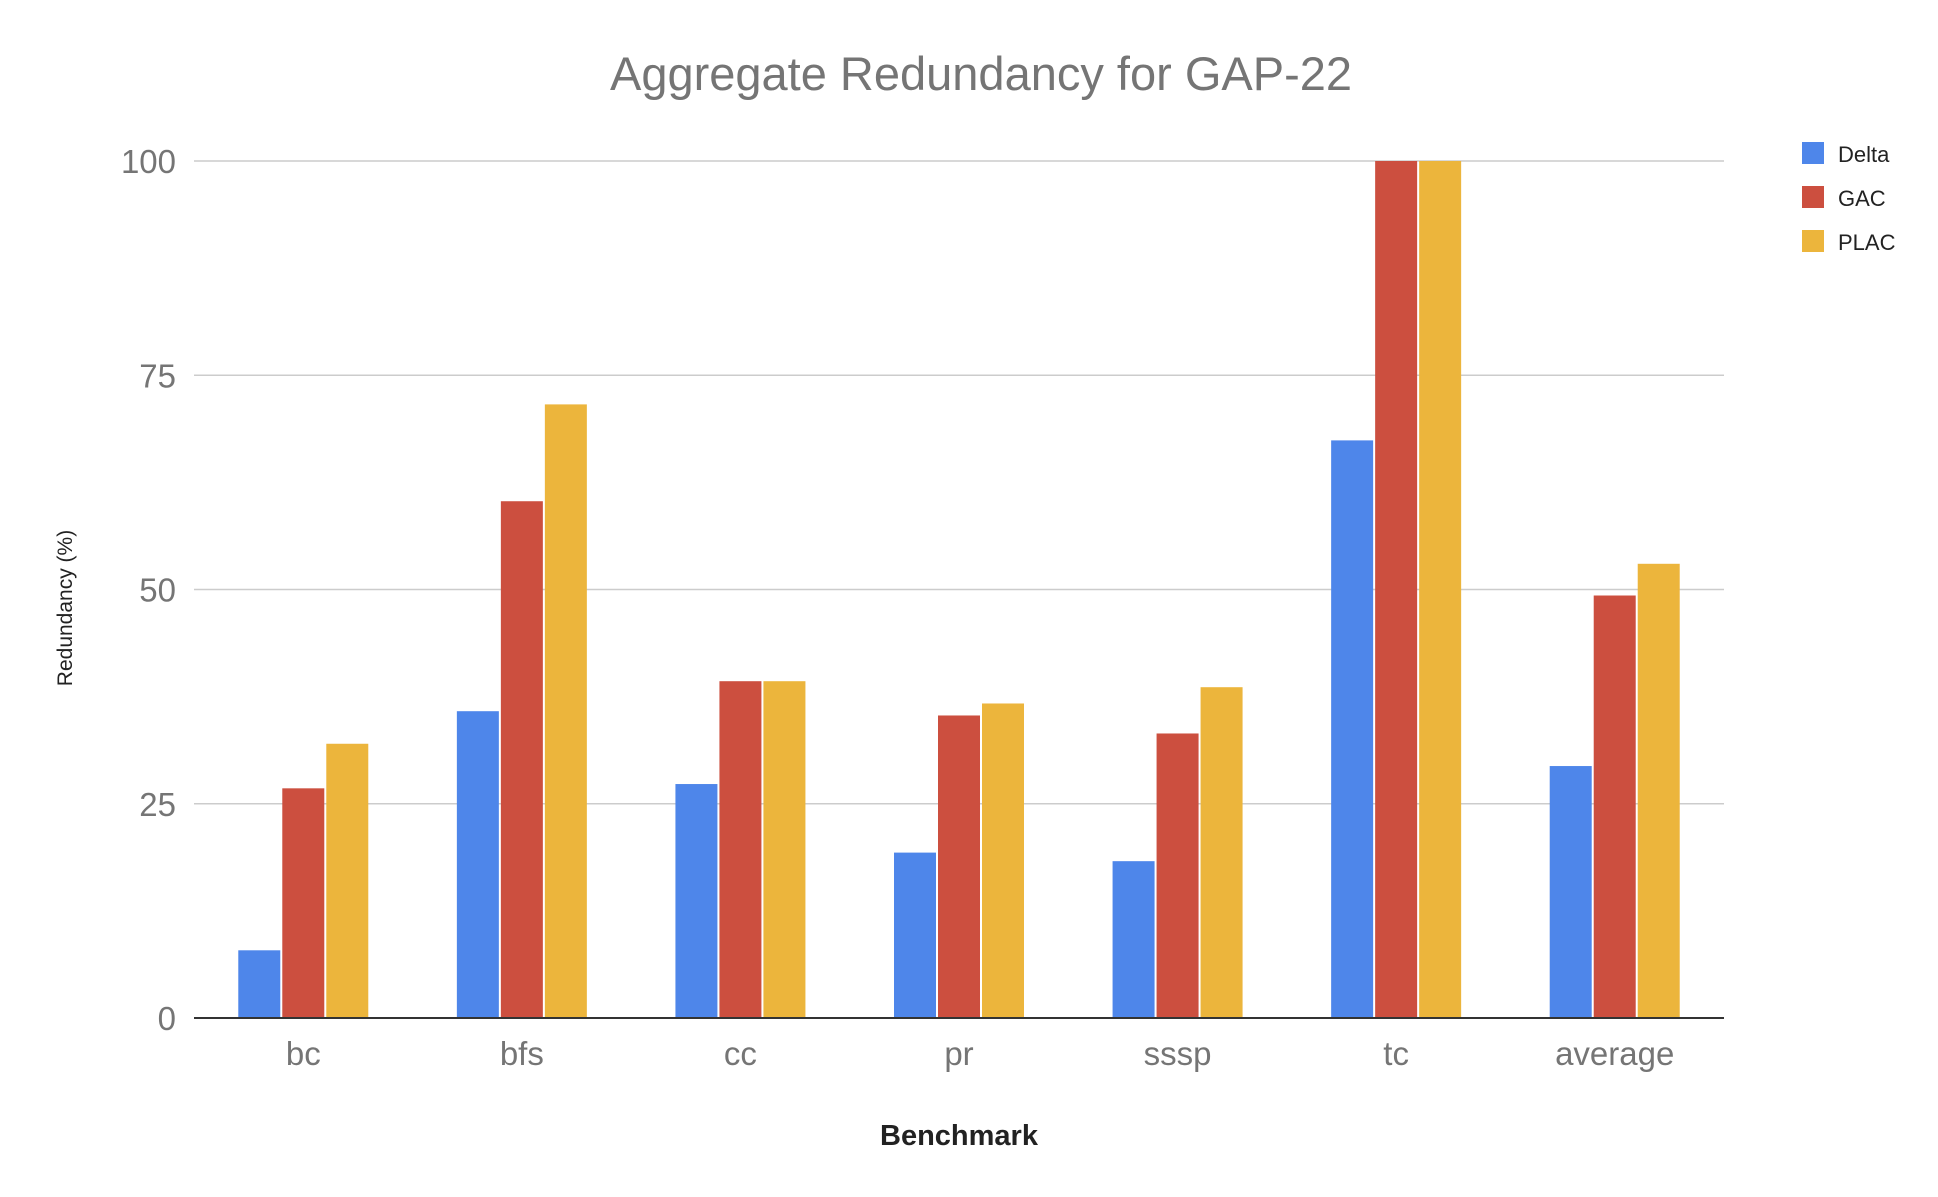  Describe the element at coordinates (157, 375) in the screenshot. I see `y-tick-label: 75` at that location.